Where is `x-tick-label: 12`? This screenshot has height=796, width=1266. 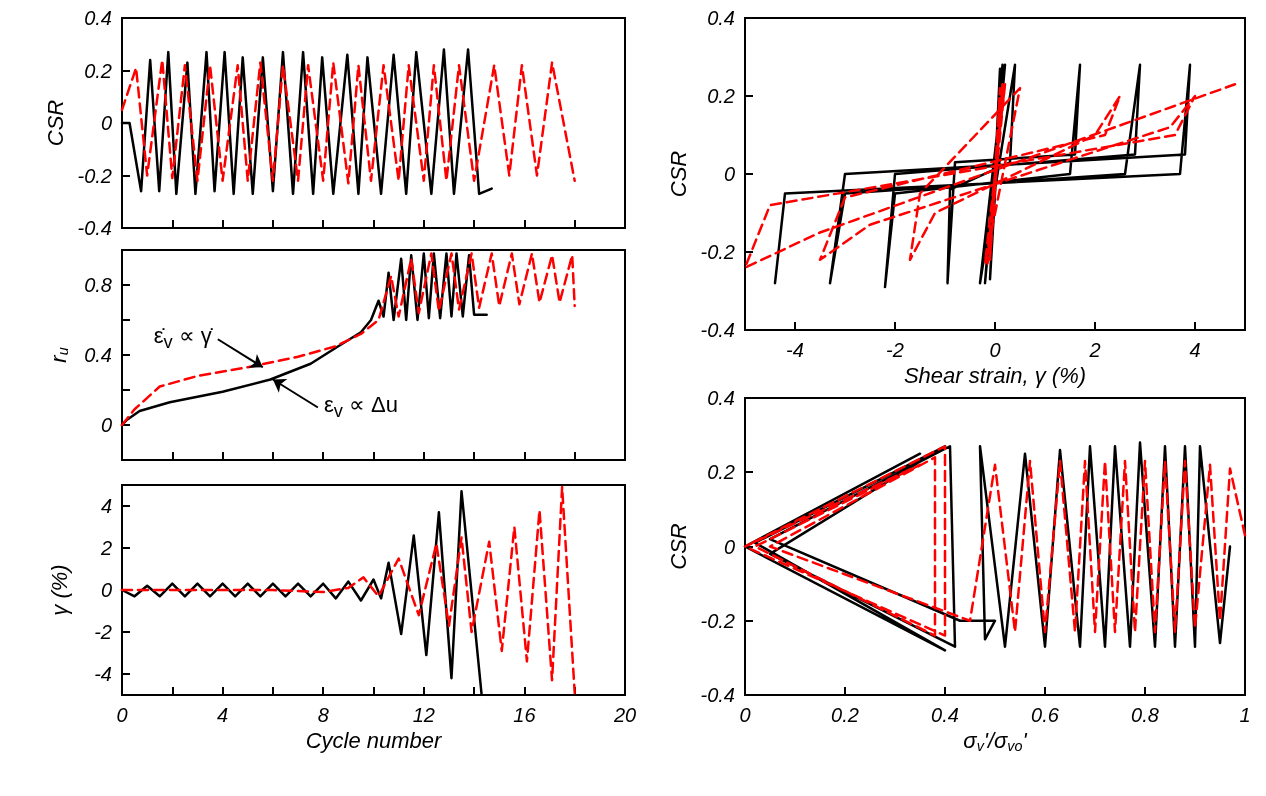 x-tick-label: 12 is located at coordinates (423, 715).